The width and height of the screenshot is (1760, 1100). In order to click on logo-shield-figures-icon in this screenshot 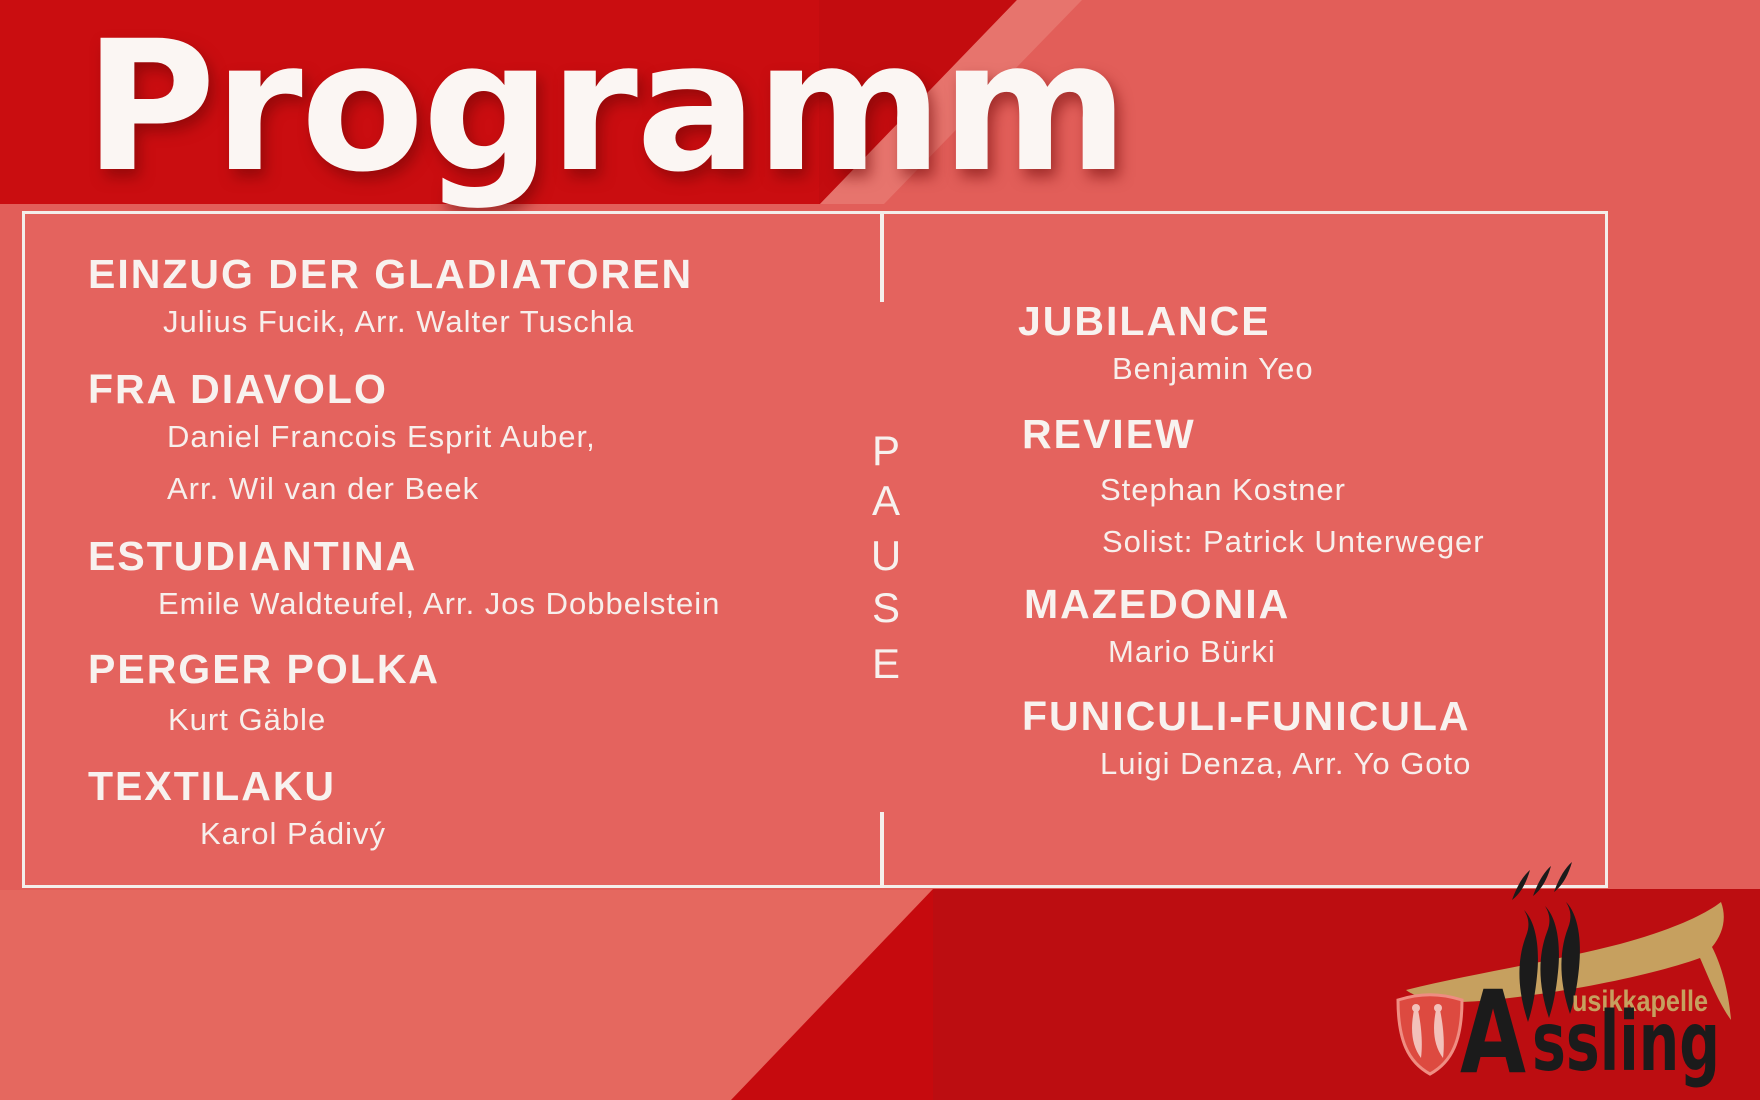, I will do `click(1428, 1031)`.